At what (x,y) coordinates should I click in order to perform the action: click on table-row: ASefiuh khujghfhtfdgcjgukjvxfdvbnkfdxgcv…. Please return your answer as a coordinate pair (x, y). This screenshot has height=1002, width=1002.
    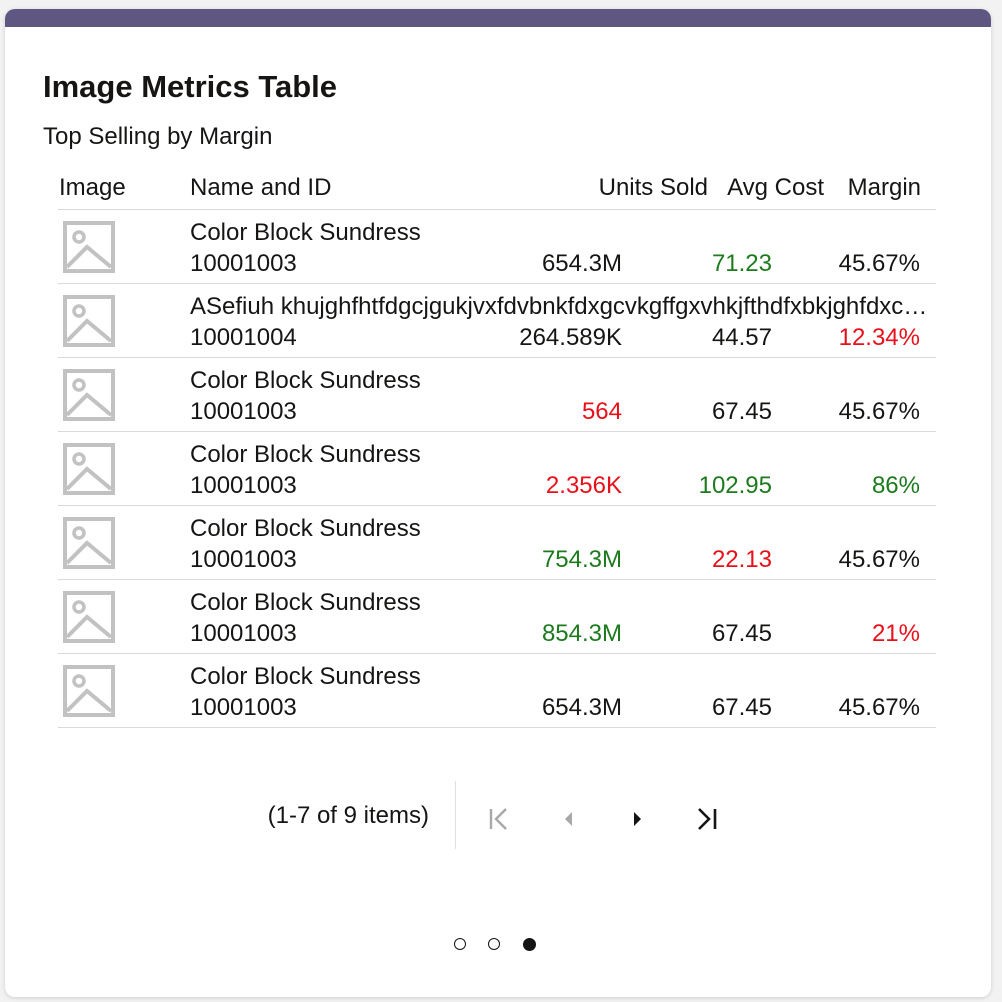
    Looking at the image, I should click on (497, 321).